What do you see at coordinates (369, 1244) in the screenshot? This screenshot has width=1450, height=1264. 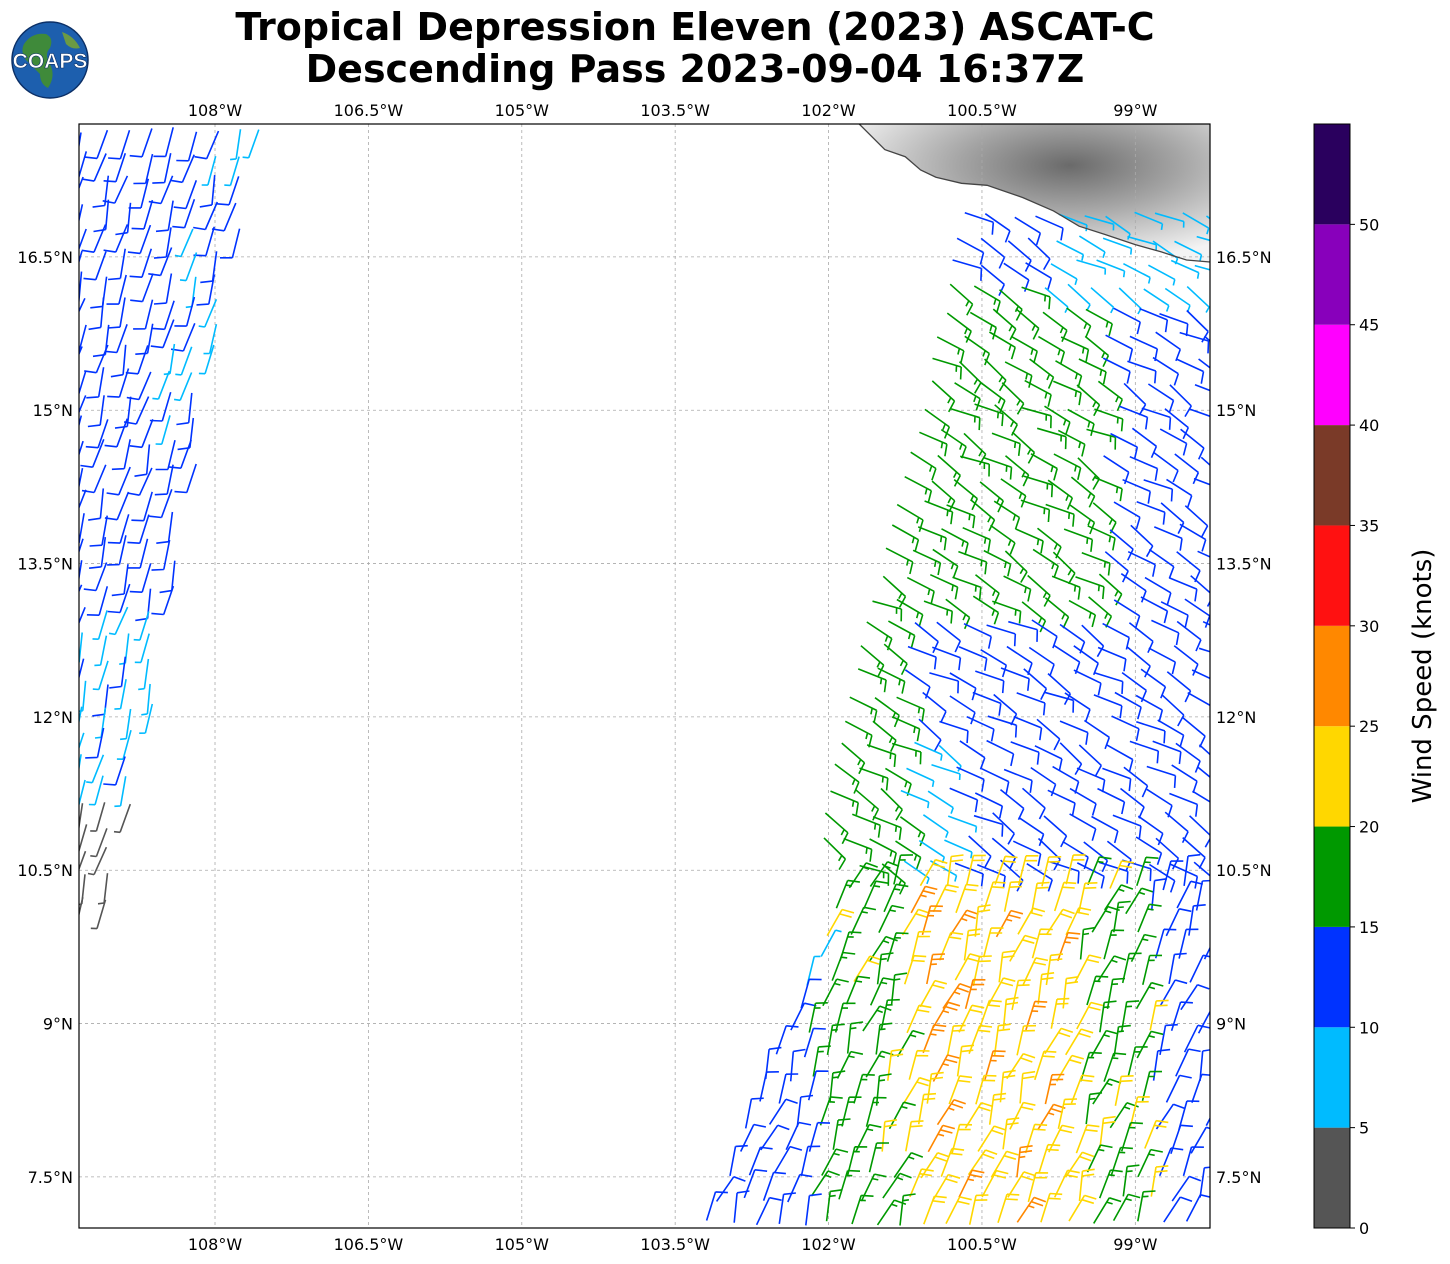 I see `lon-tick-bottom: 106.5°W` at bounding box center [369, 1244].